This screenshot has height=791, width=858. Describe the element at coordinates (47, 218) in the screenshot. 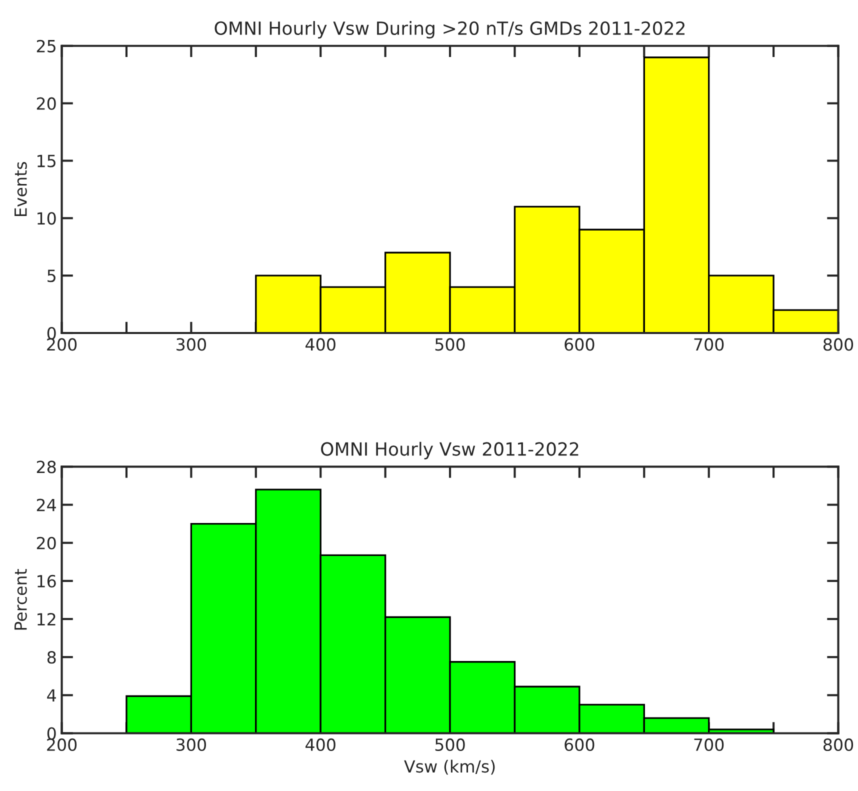

I see `y-tick-label: 10` at that location.